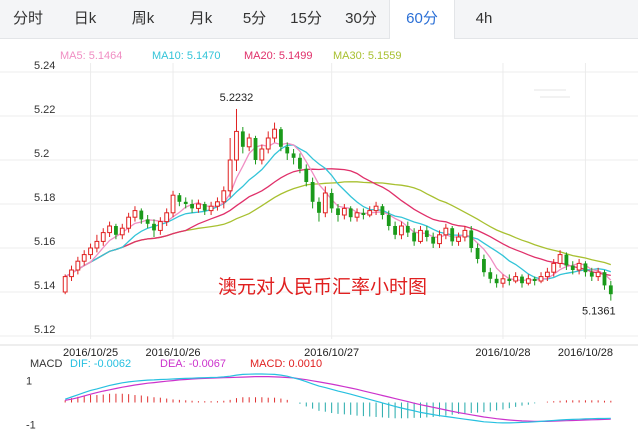  What do you see at coordinates (186, 56) in the screenshot?
I see `legend-ma10: MA10: 5.1470` at bounding box center [186, 56].